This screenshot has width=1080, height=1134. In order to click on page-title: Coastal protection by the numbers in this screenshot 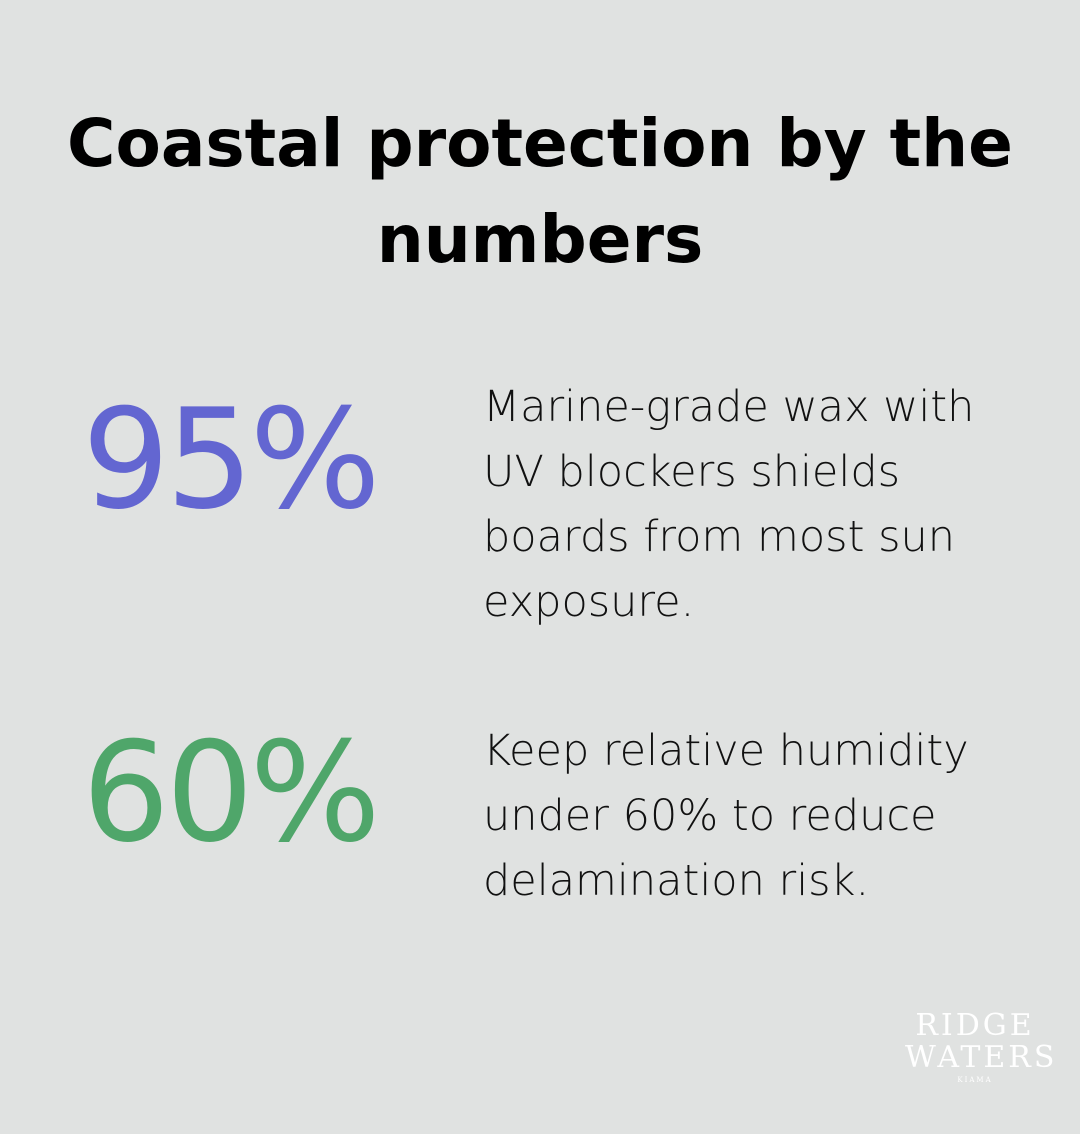, I will do `click(540, 191)`.